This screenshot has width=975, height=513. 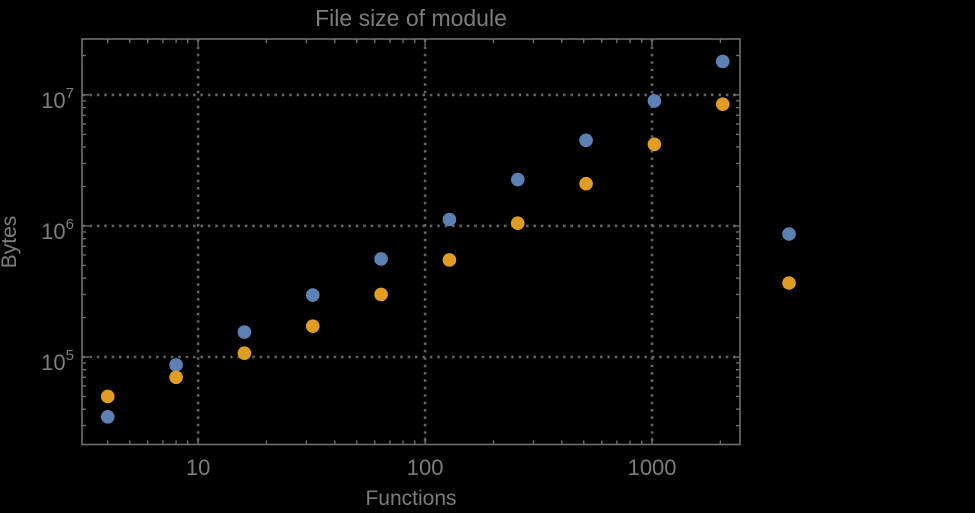 I want to click on y-tick-label: 10⁷, so click(x=57, y=99).